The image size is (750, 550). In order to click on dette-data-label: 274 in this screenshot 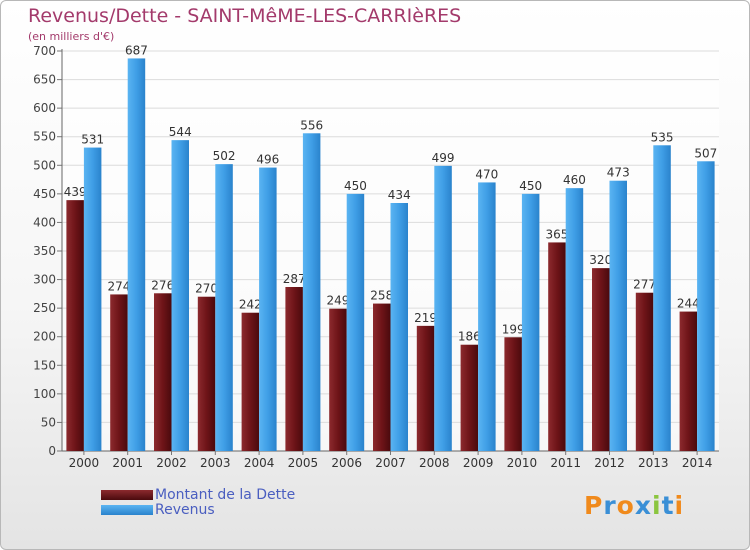, I will do `click(118, 286)`.